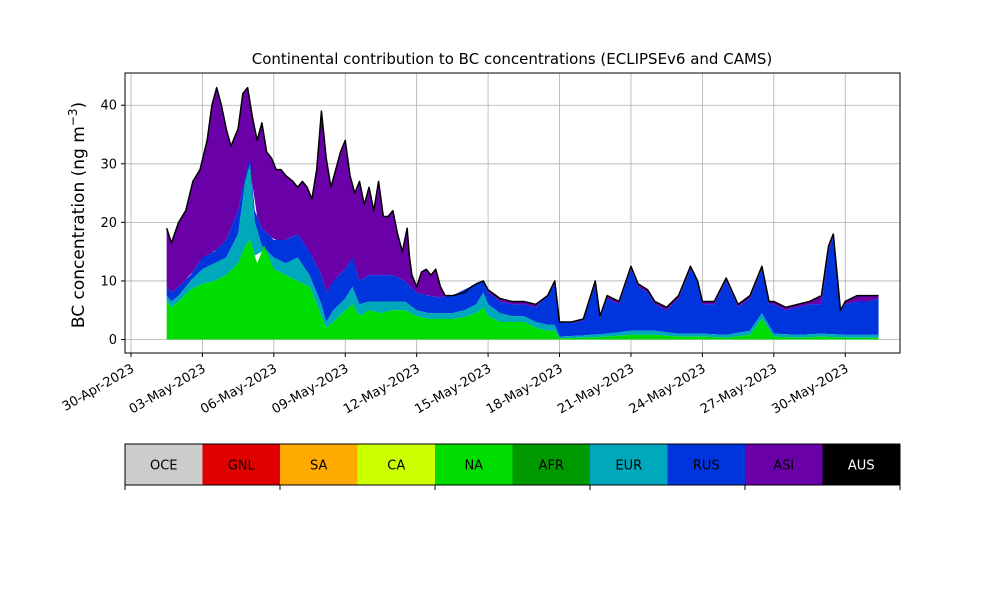 Image resolution: width=1000 pixels, height=600 pixels. I want to click on x-tick-label: 06-May-2023, so click(239, 389).